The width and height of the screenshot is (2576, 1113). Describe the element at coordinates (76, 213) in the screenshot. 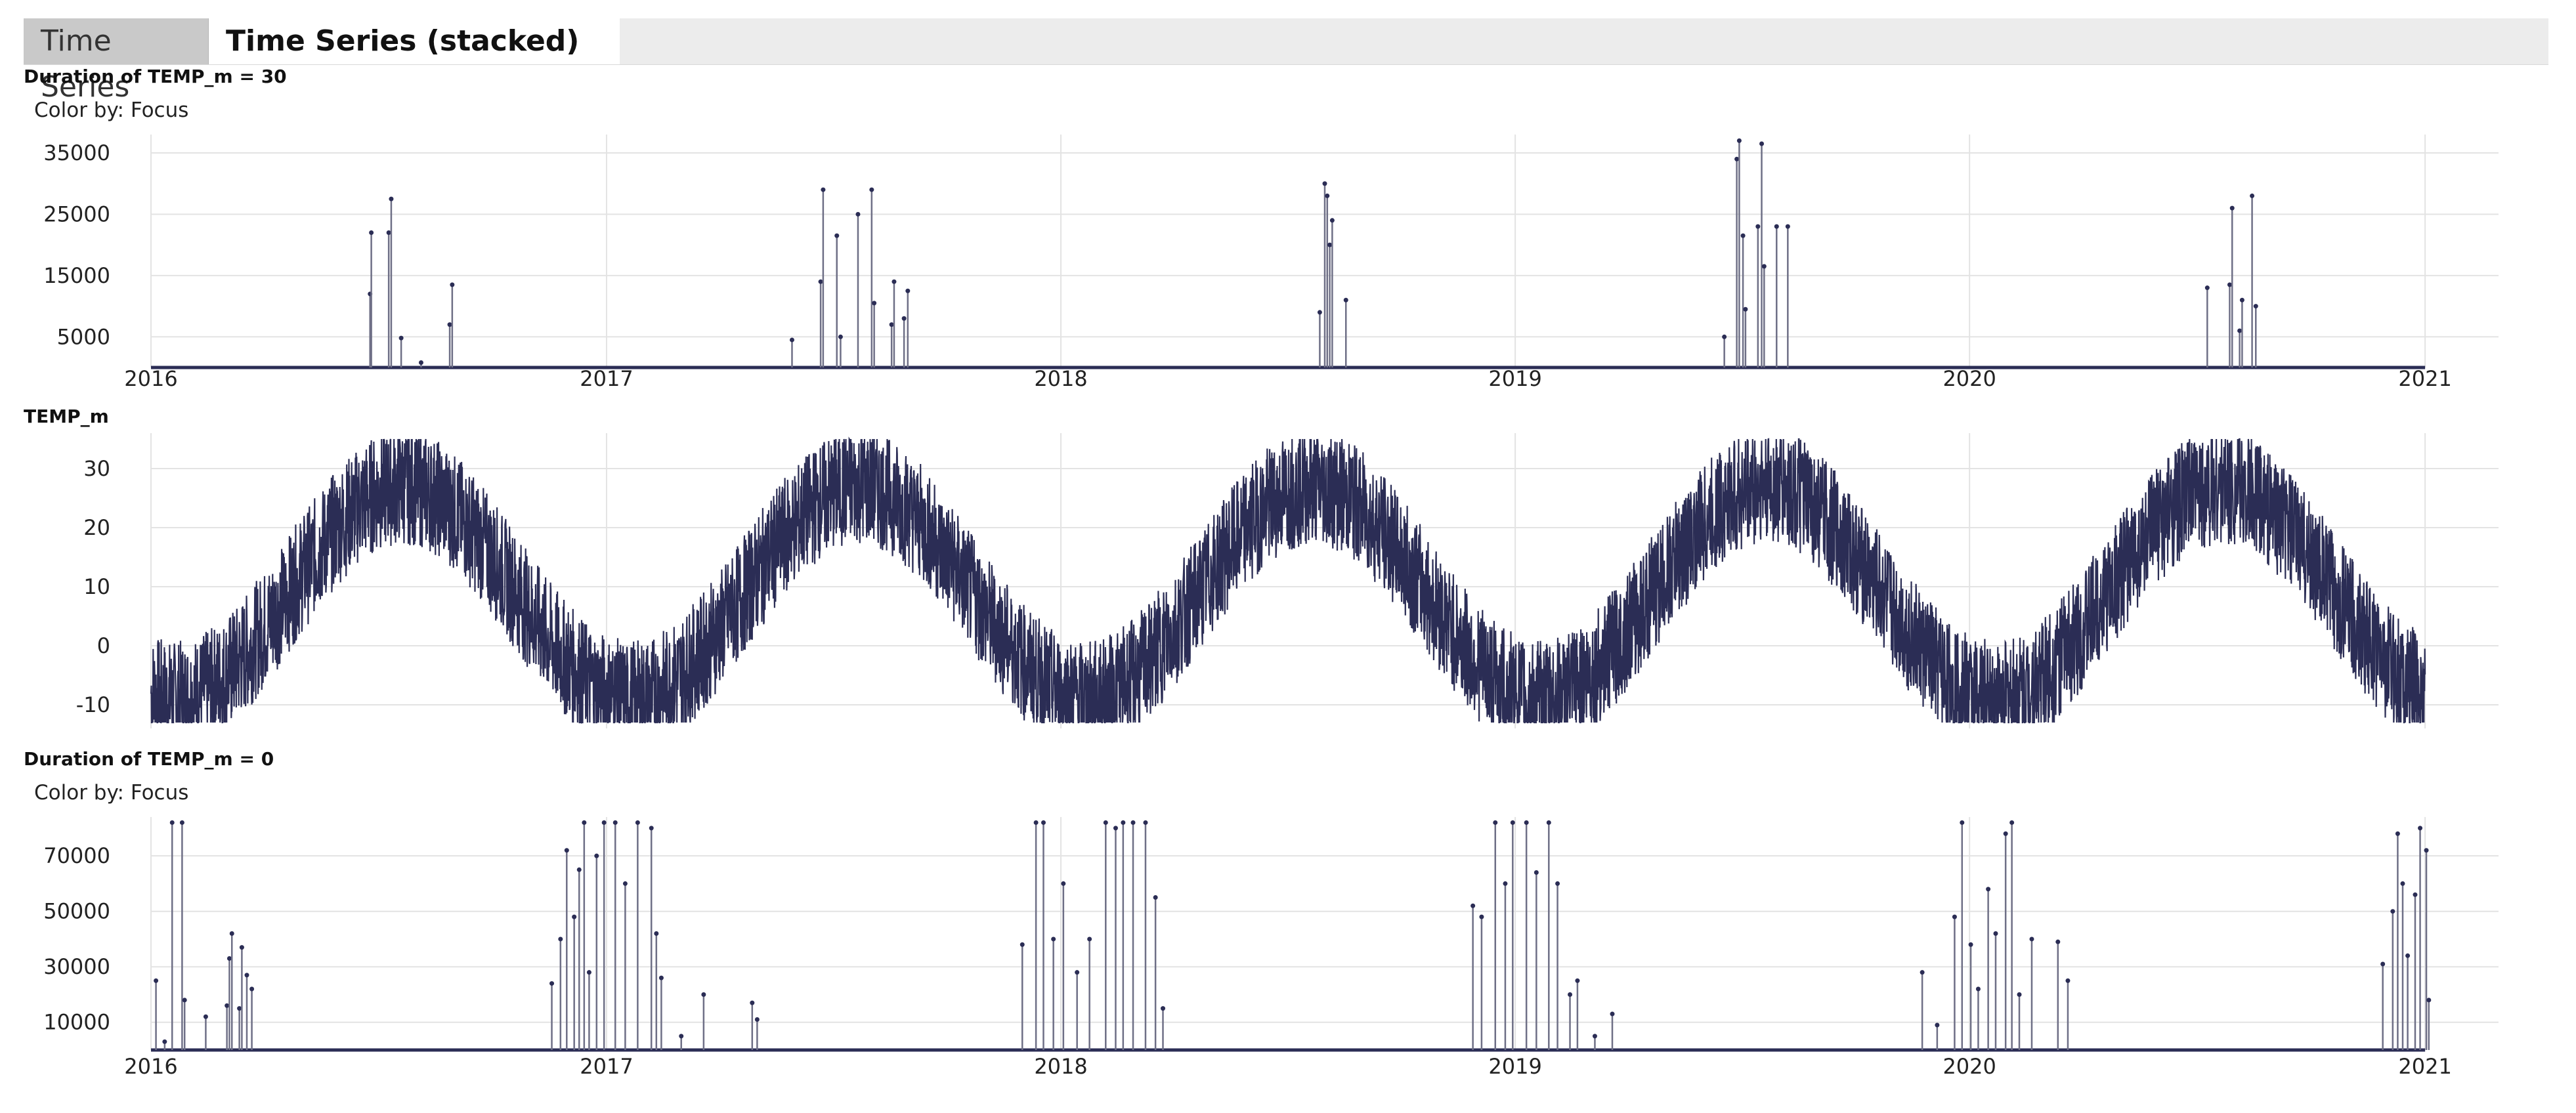

I see `y-tick-label-25000: 25000` at that location.